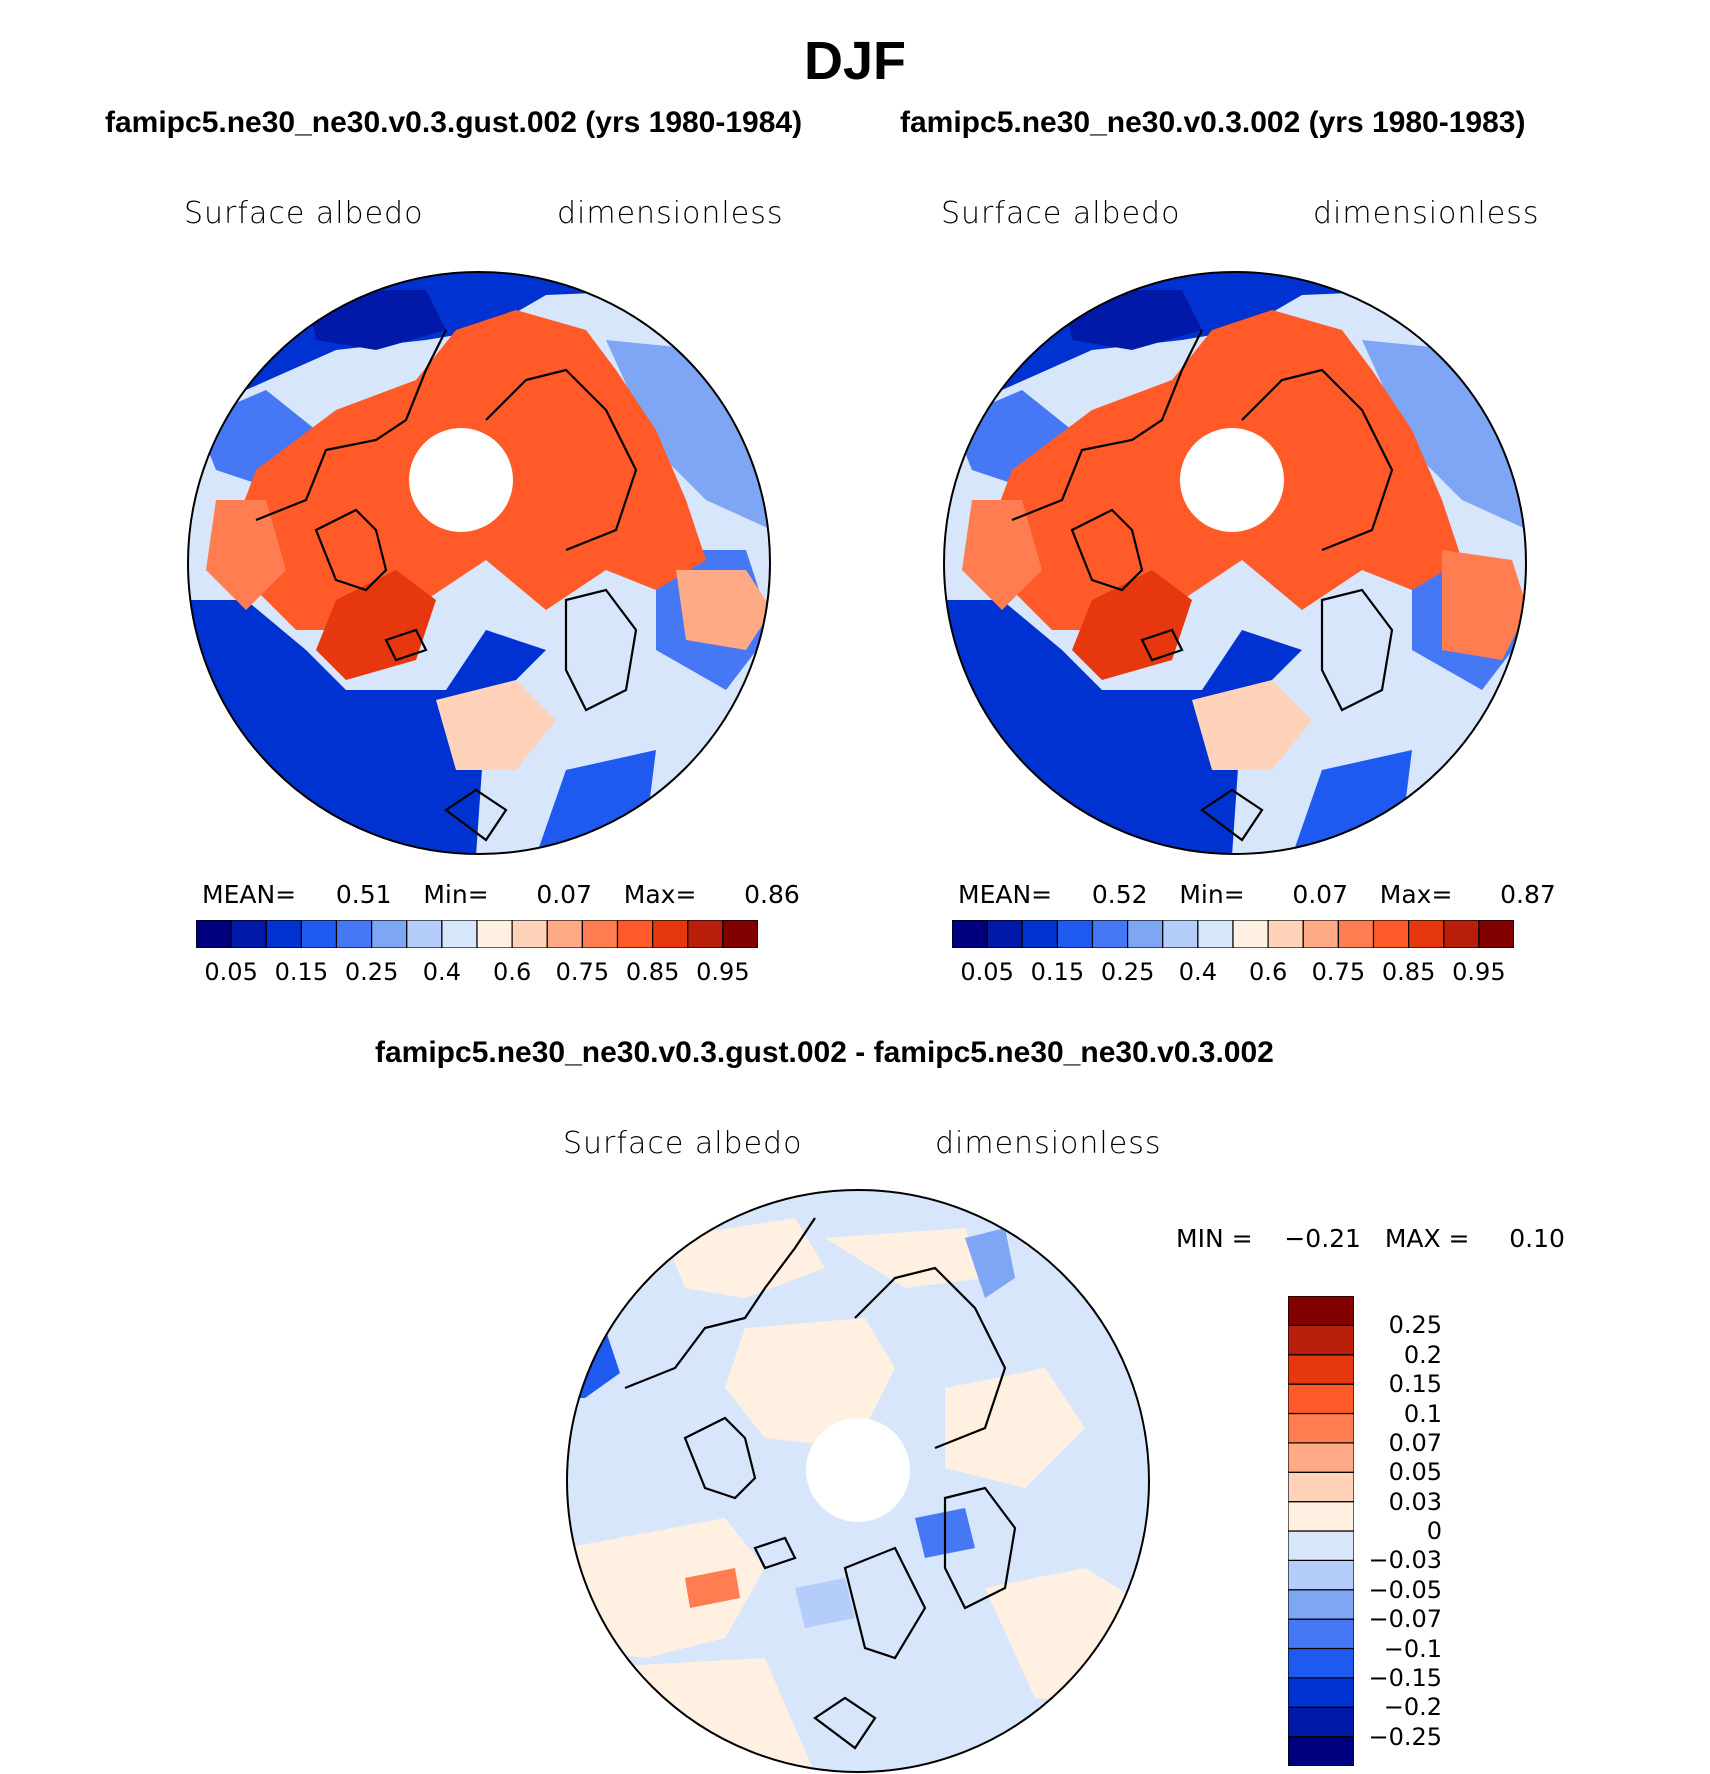 The image size is (1710, 1774). Describe the element at coordinates (1405, 1589) in the screenshot. I see `diff-colorbar-tick-label: −0.05` at that location.